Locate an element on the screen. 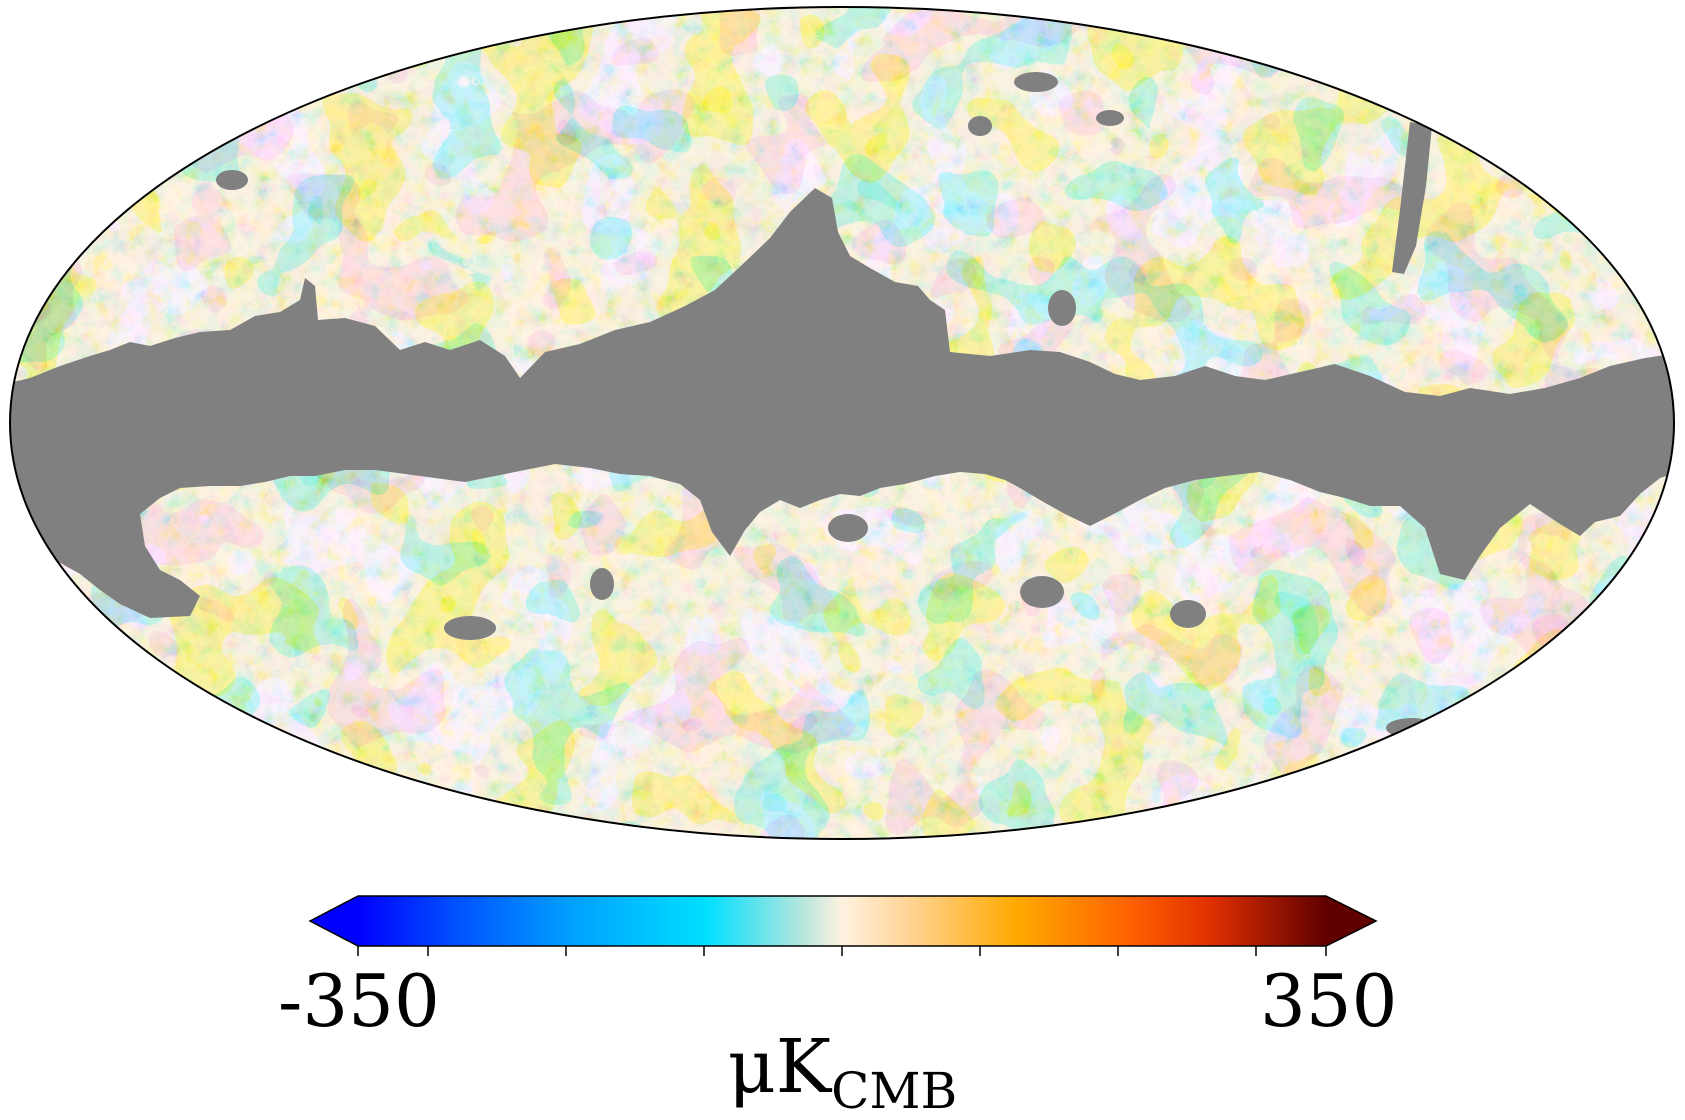  colorbar is located at coordinates (843, 925).